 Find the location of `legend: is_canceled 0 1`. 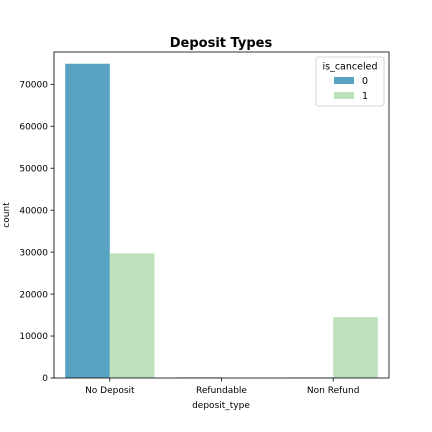

legend: is_canceled 0 1 is located at coordinates (350, 81).